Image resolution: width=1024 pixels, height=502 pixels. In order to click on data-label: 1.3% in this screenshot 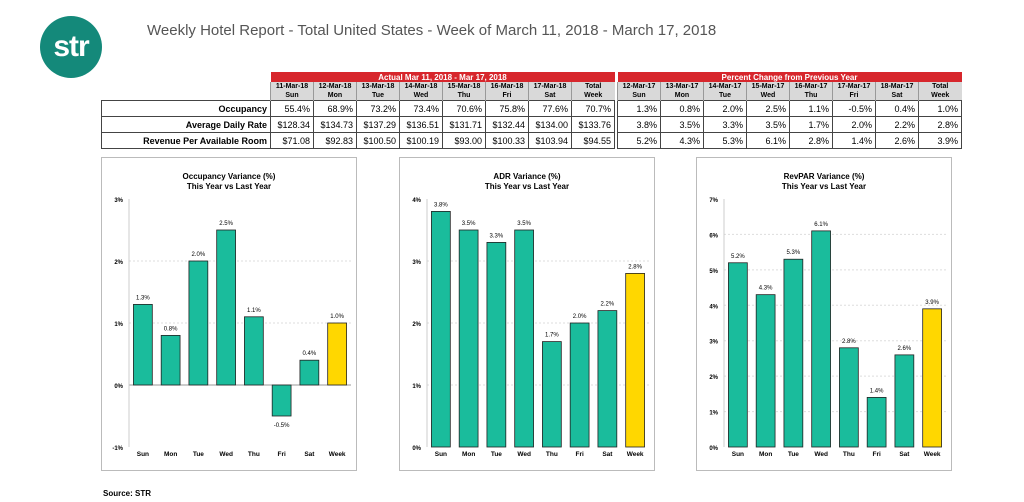, I will do `click(143, 298)`.